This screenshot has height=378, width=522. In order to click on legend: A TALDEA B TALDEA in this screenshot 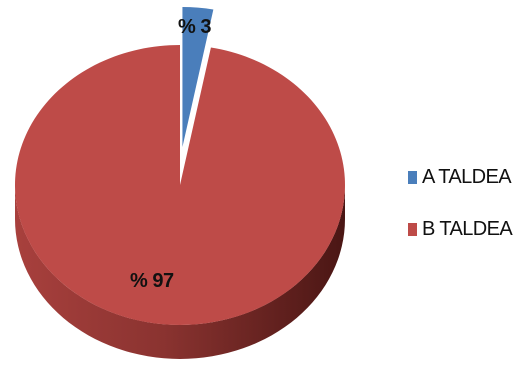, I will do `click(465, 216)`.